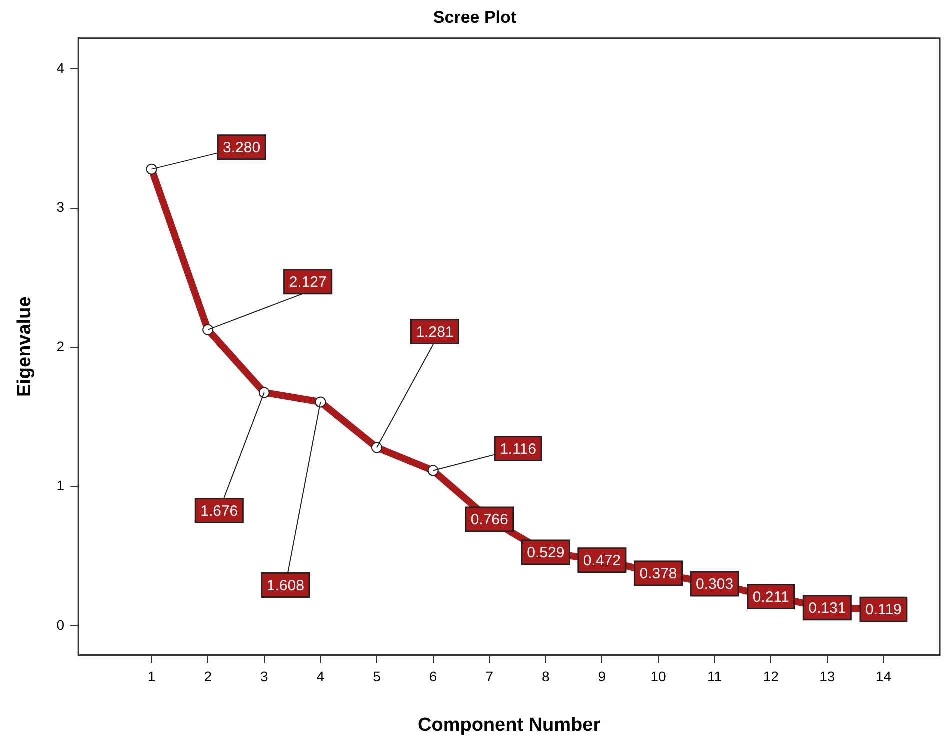 The height and width of the screenshot is (749, 948). What do you see at coordinates (546, 676) in the screenshot?
I see `x-tick-label: 8` at bounding box center [546, 676].